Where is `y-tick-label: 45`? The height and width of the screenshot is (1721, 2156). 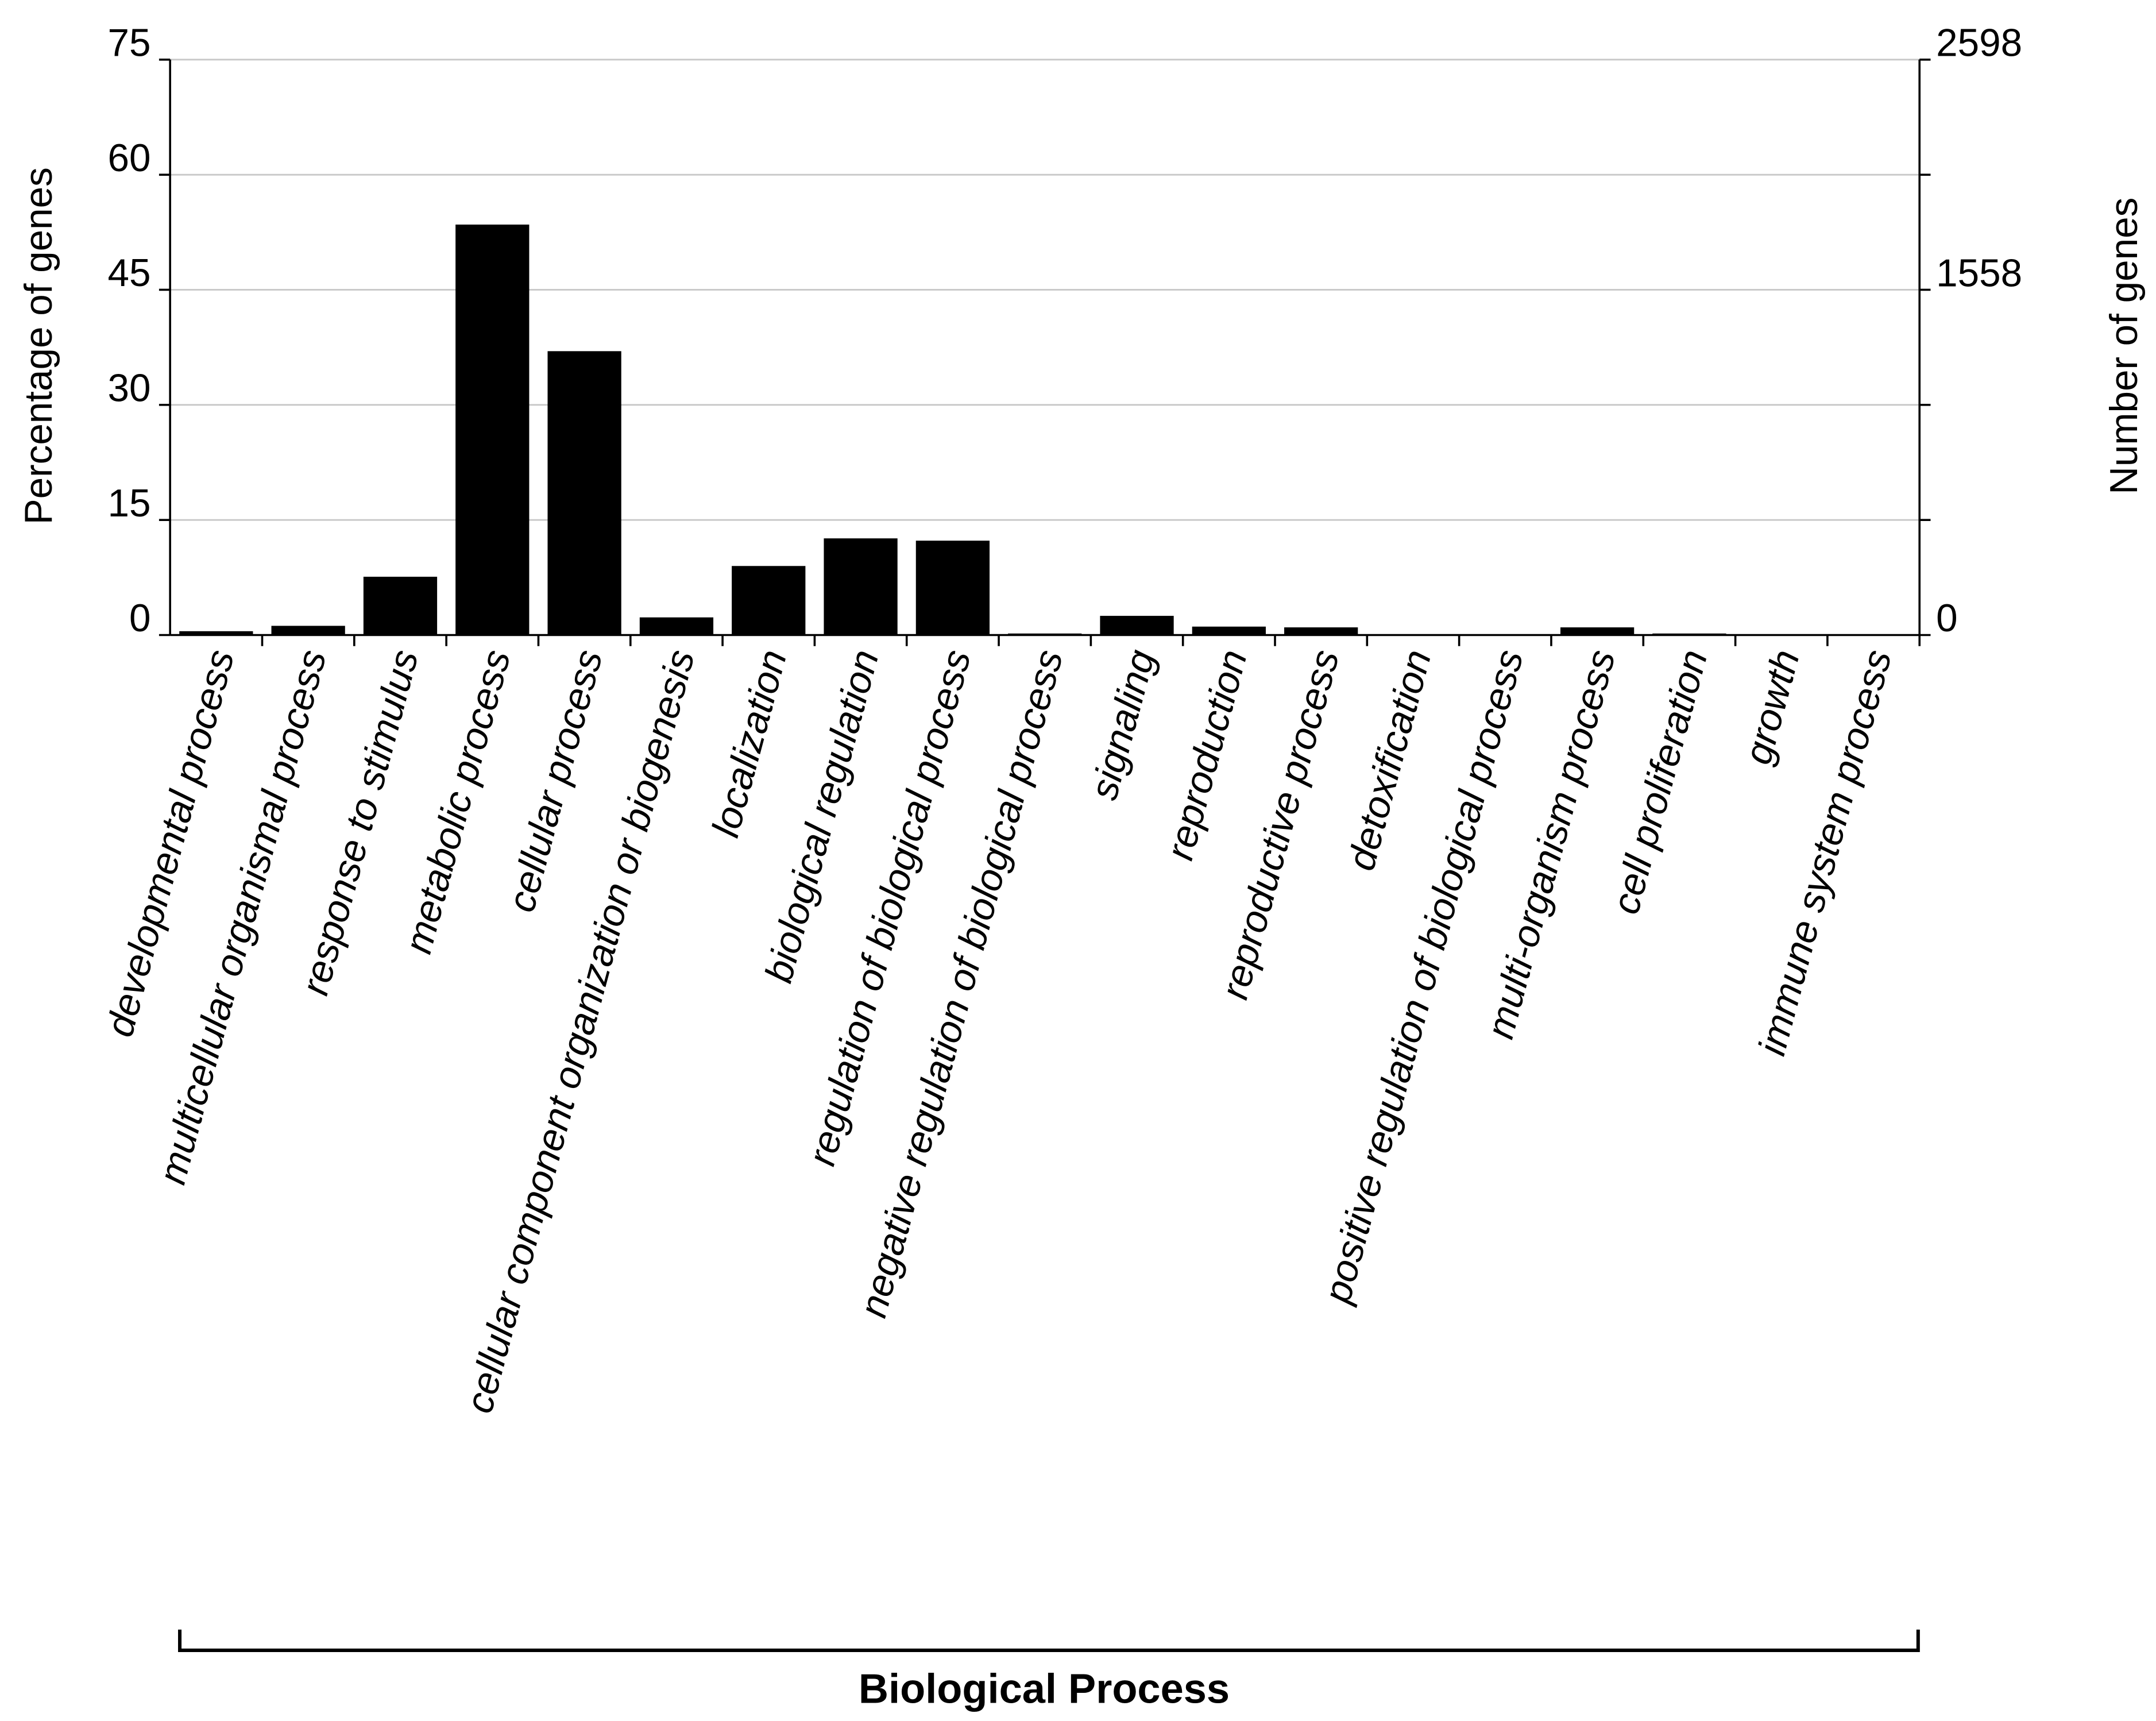 y-tick-label: 45 is located at coordinates (128, 273).